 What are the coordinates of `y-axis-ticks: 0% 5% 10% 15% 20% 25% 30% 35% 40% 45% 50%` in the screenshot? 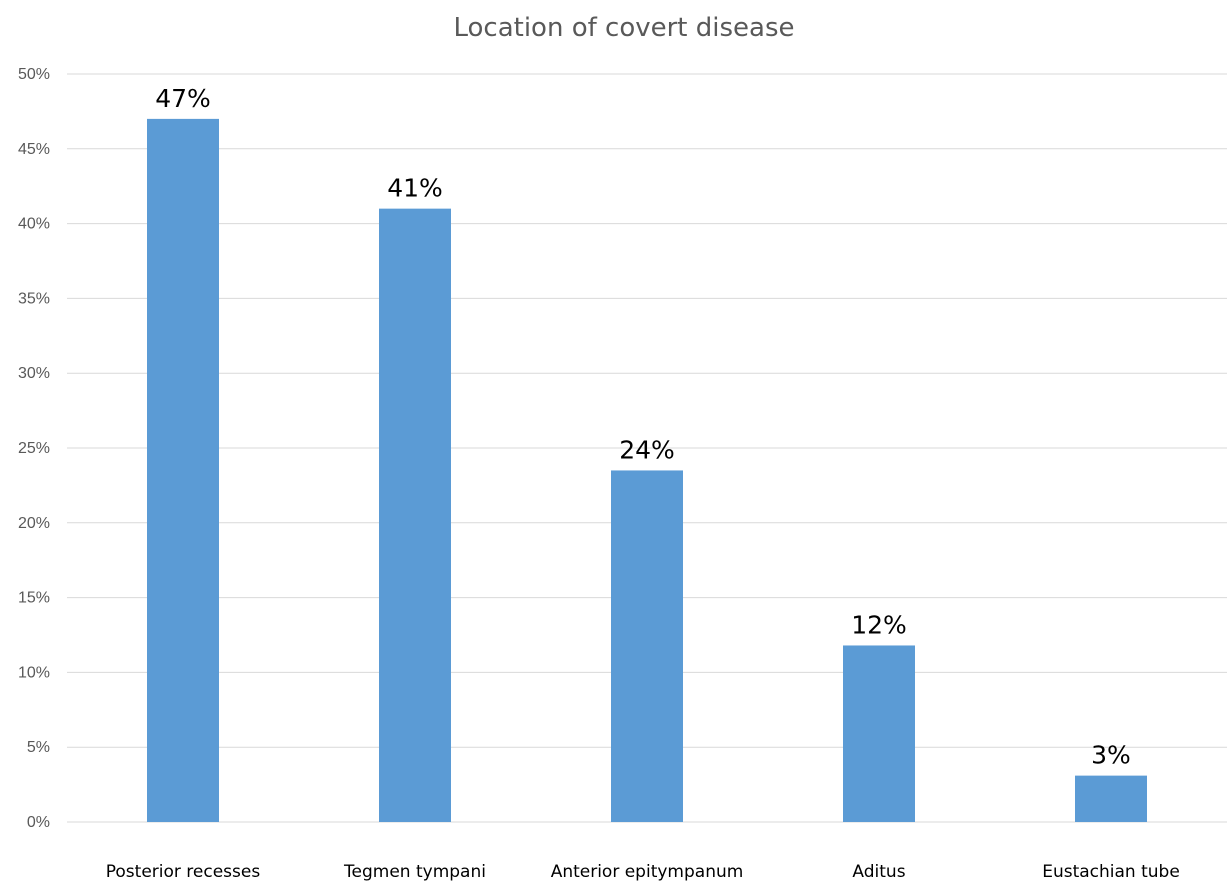 It's located at (34, 448).